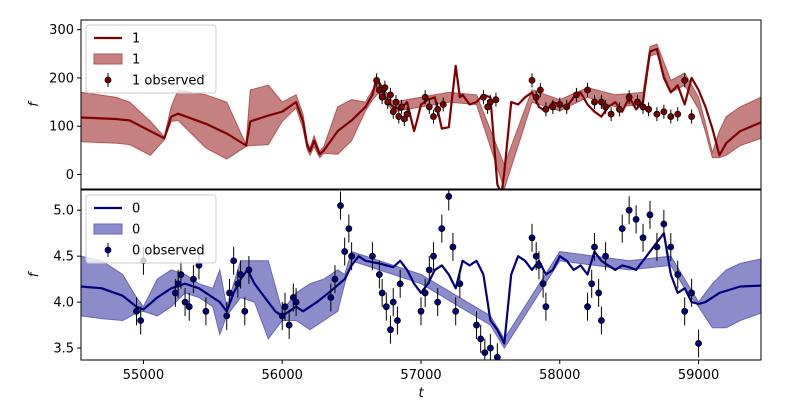 The width and height of the screenshot is (800, 404). What do you see at coordinates (168, 251) in the screenshot?
I see `legend-label: 0 observed` at bounding box center [168, 251].